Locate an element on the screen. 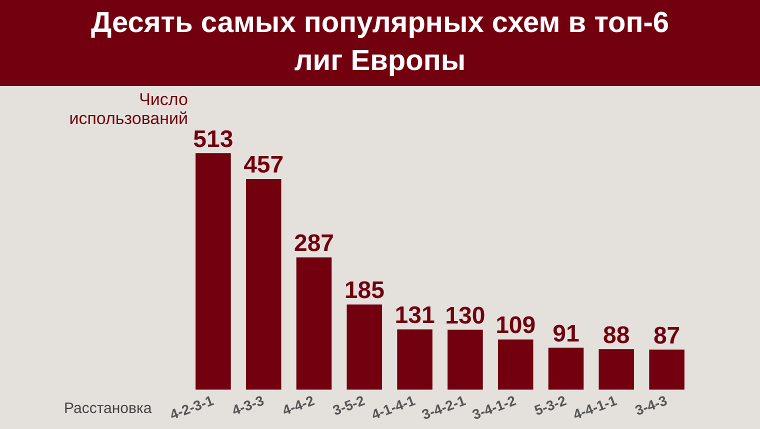 The height and width of the screenshot is (429, 760). data-label: 87 is located at coordinates (666, 336).